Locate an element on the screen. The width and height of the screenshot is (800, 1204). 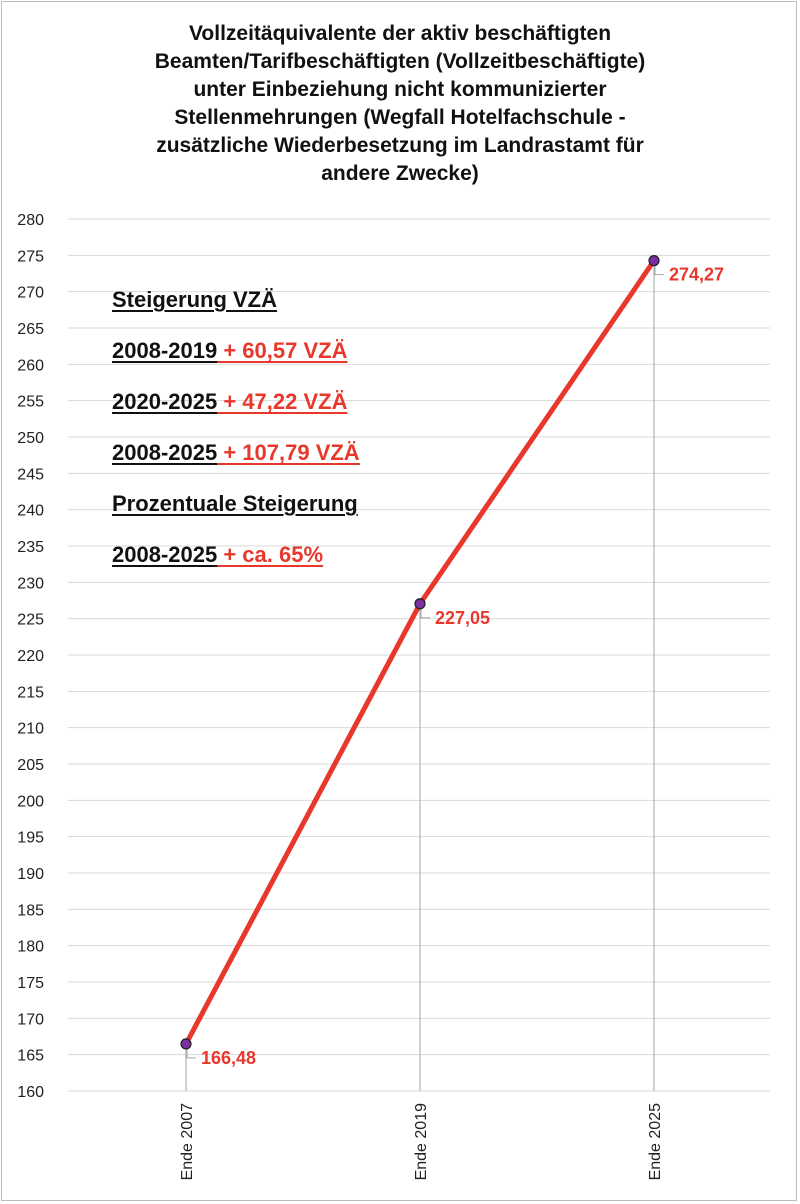
y-tick-label: 270 is located at coordinates (30, 293).